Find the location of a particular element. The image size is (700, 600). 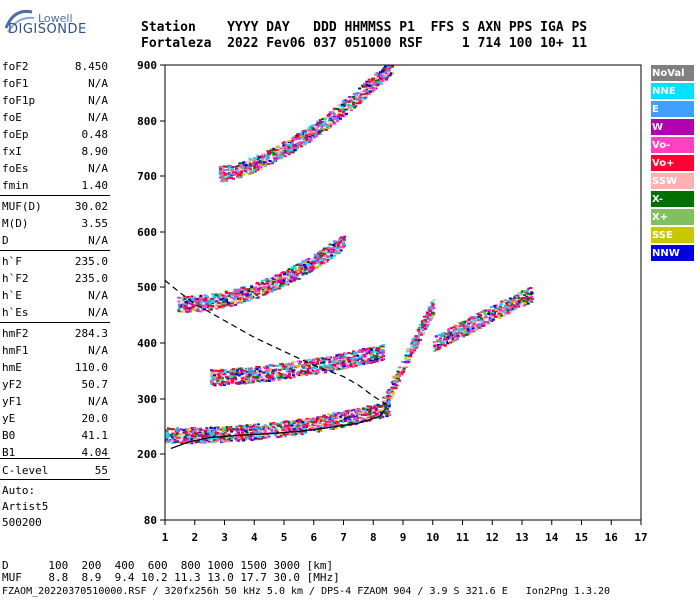

param-h-es: h`Es N/A is located at coordinates (55, 314).